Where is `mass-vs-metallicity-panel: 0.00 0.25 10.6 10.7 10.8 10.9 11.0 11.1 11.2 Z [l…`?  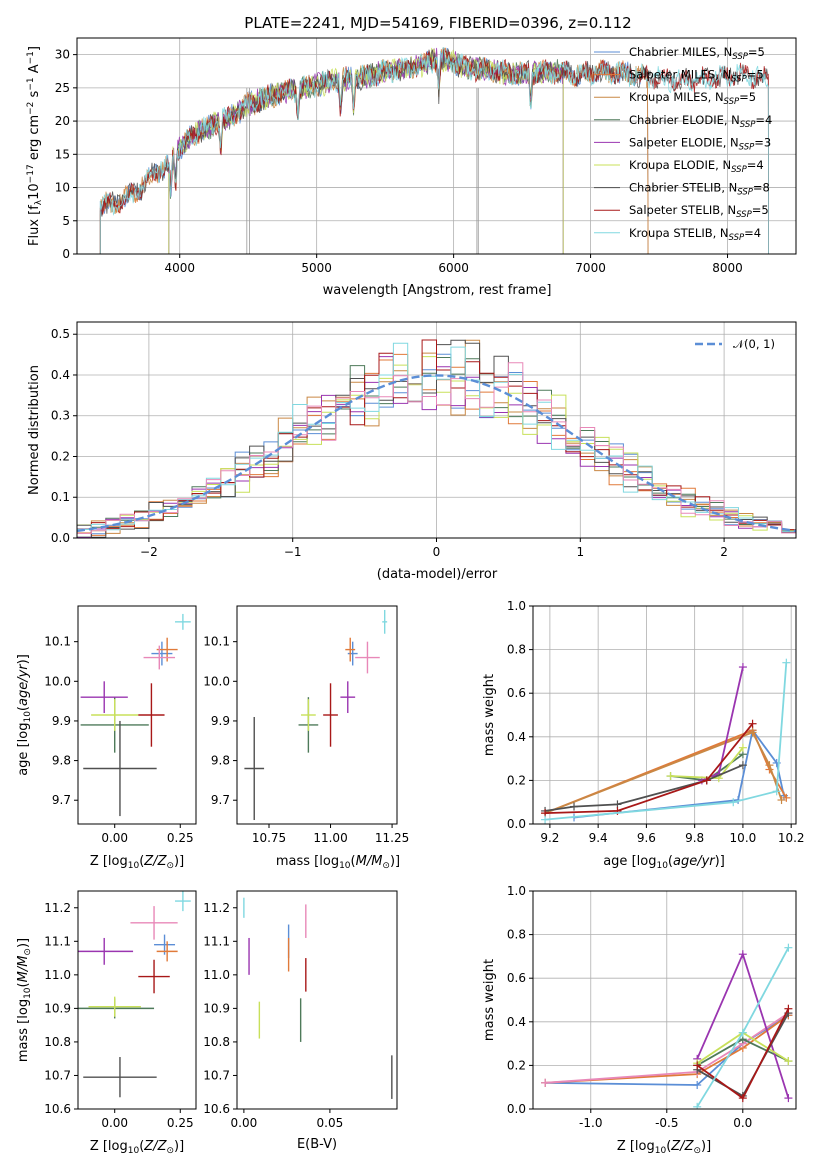 mass-vs-metallicity-panel: 0.00 0.25 10.6 10.7 10.8 10.9 11.0 11.1 11.2 Z [l… is located at coordinates (106, 1023).